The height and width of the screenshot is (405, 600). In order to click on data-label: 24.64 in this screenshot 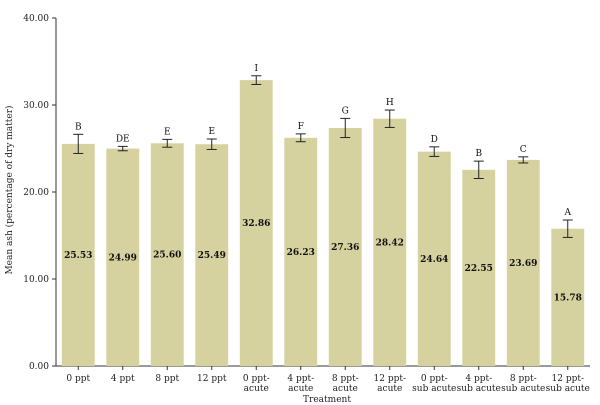, I will do `click(434, 260)`.